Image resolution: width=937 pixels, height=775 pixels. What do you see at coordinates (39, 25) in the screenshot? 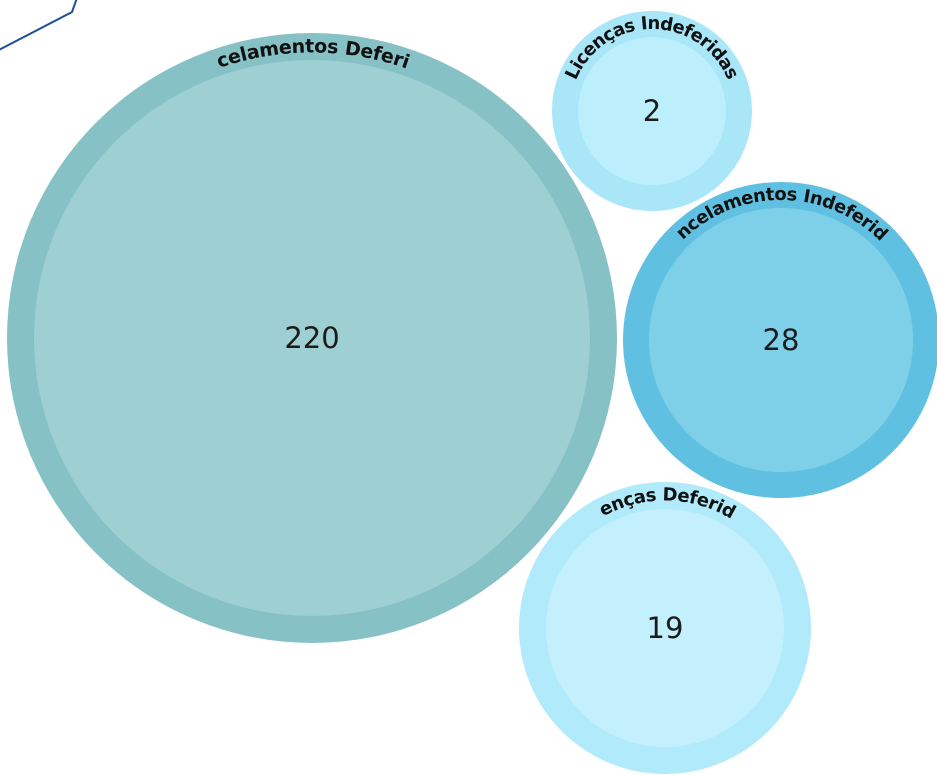
I see `frame-corner-line` at bounding box center [39, 25].